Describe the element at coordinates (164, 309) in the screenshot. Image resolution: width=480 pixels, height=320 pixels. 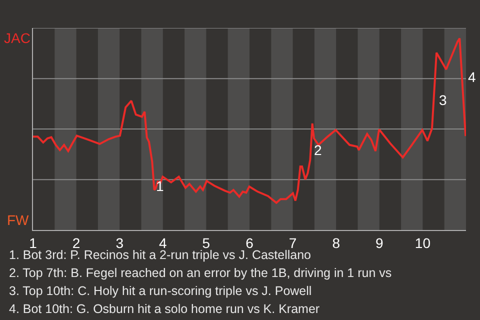
I see `text: 4. Bot 10th: G. Osburn hit a solo home run vs K. Kramer` at that location.